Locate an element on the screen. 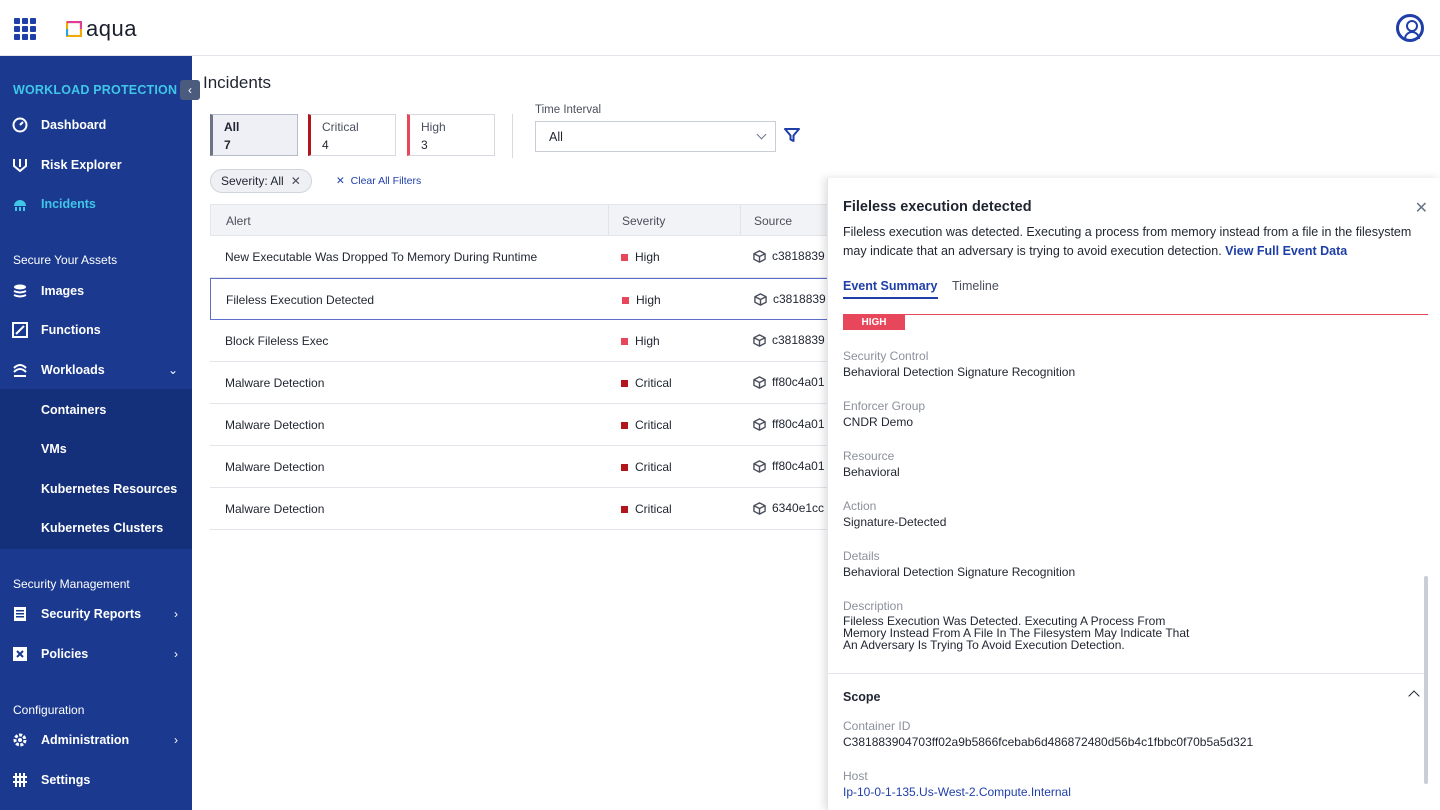 The image size is (1440, 810). table-header: Alert Severity Source is located at coordinates (520, 220).